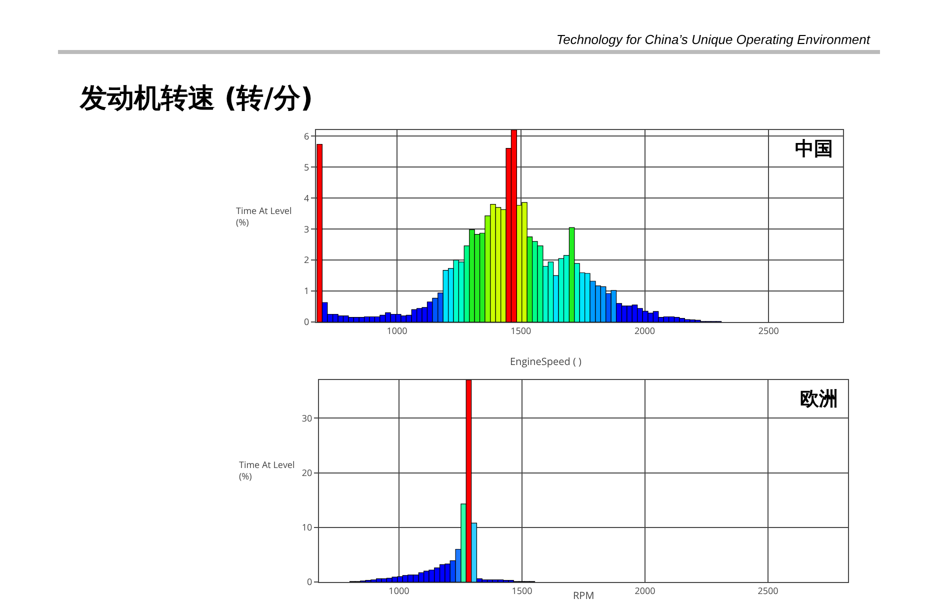  Describe the element at coordinates (819, 399) in the screenshot. I see `annotation: 欧洲` at that location.